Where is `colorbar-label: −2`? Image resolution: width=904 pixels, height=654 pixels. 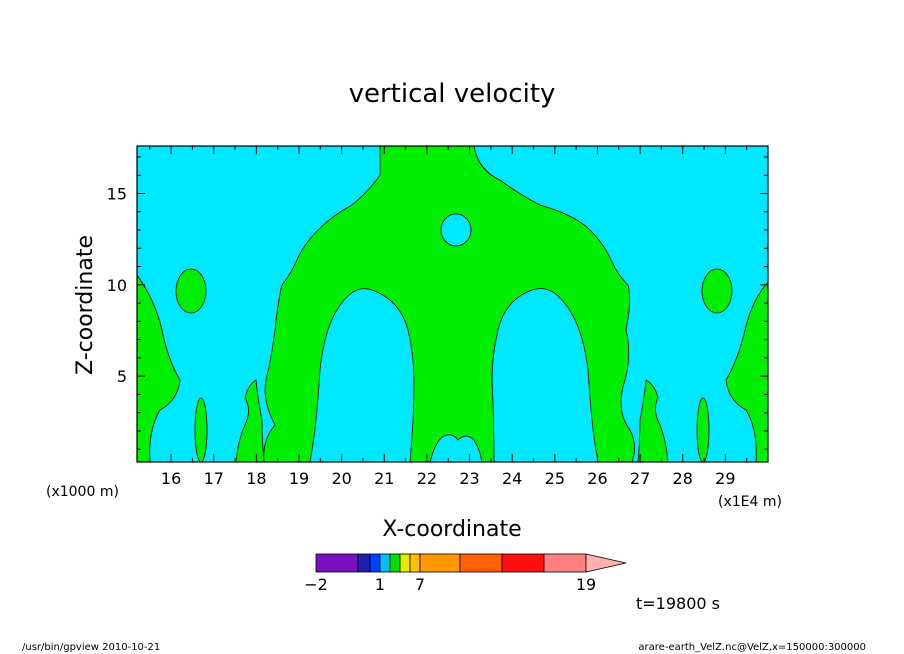 colorbar-label: −2 is located at coordinates (316, 584).